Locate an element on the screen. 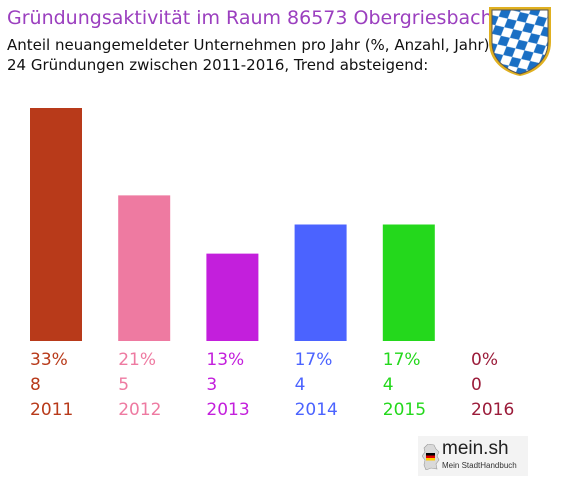 Image resolution: width=562 pixels, height=482 pixels. percent-label-2012: 21% is located at coordinates (137, 360).